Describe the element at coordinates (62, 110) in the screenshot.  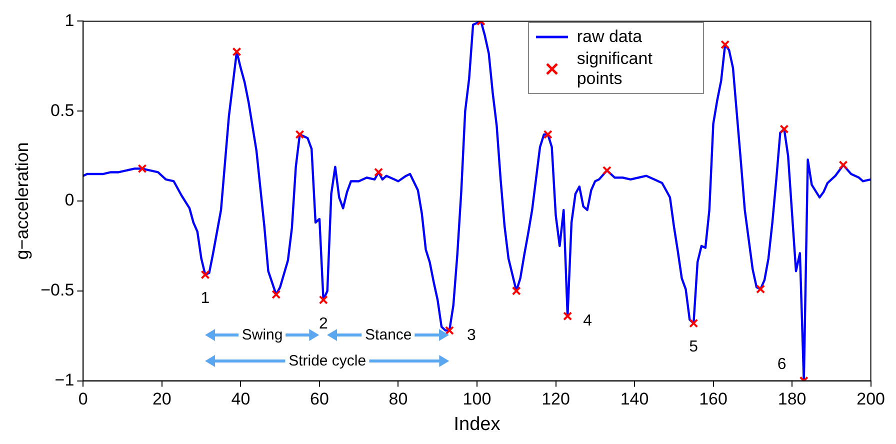
I see `y-tick-label: 0.5` at that location.